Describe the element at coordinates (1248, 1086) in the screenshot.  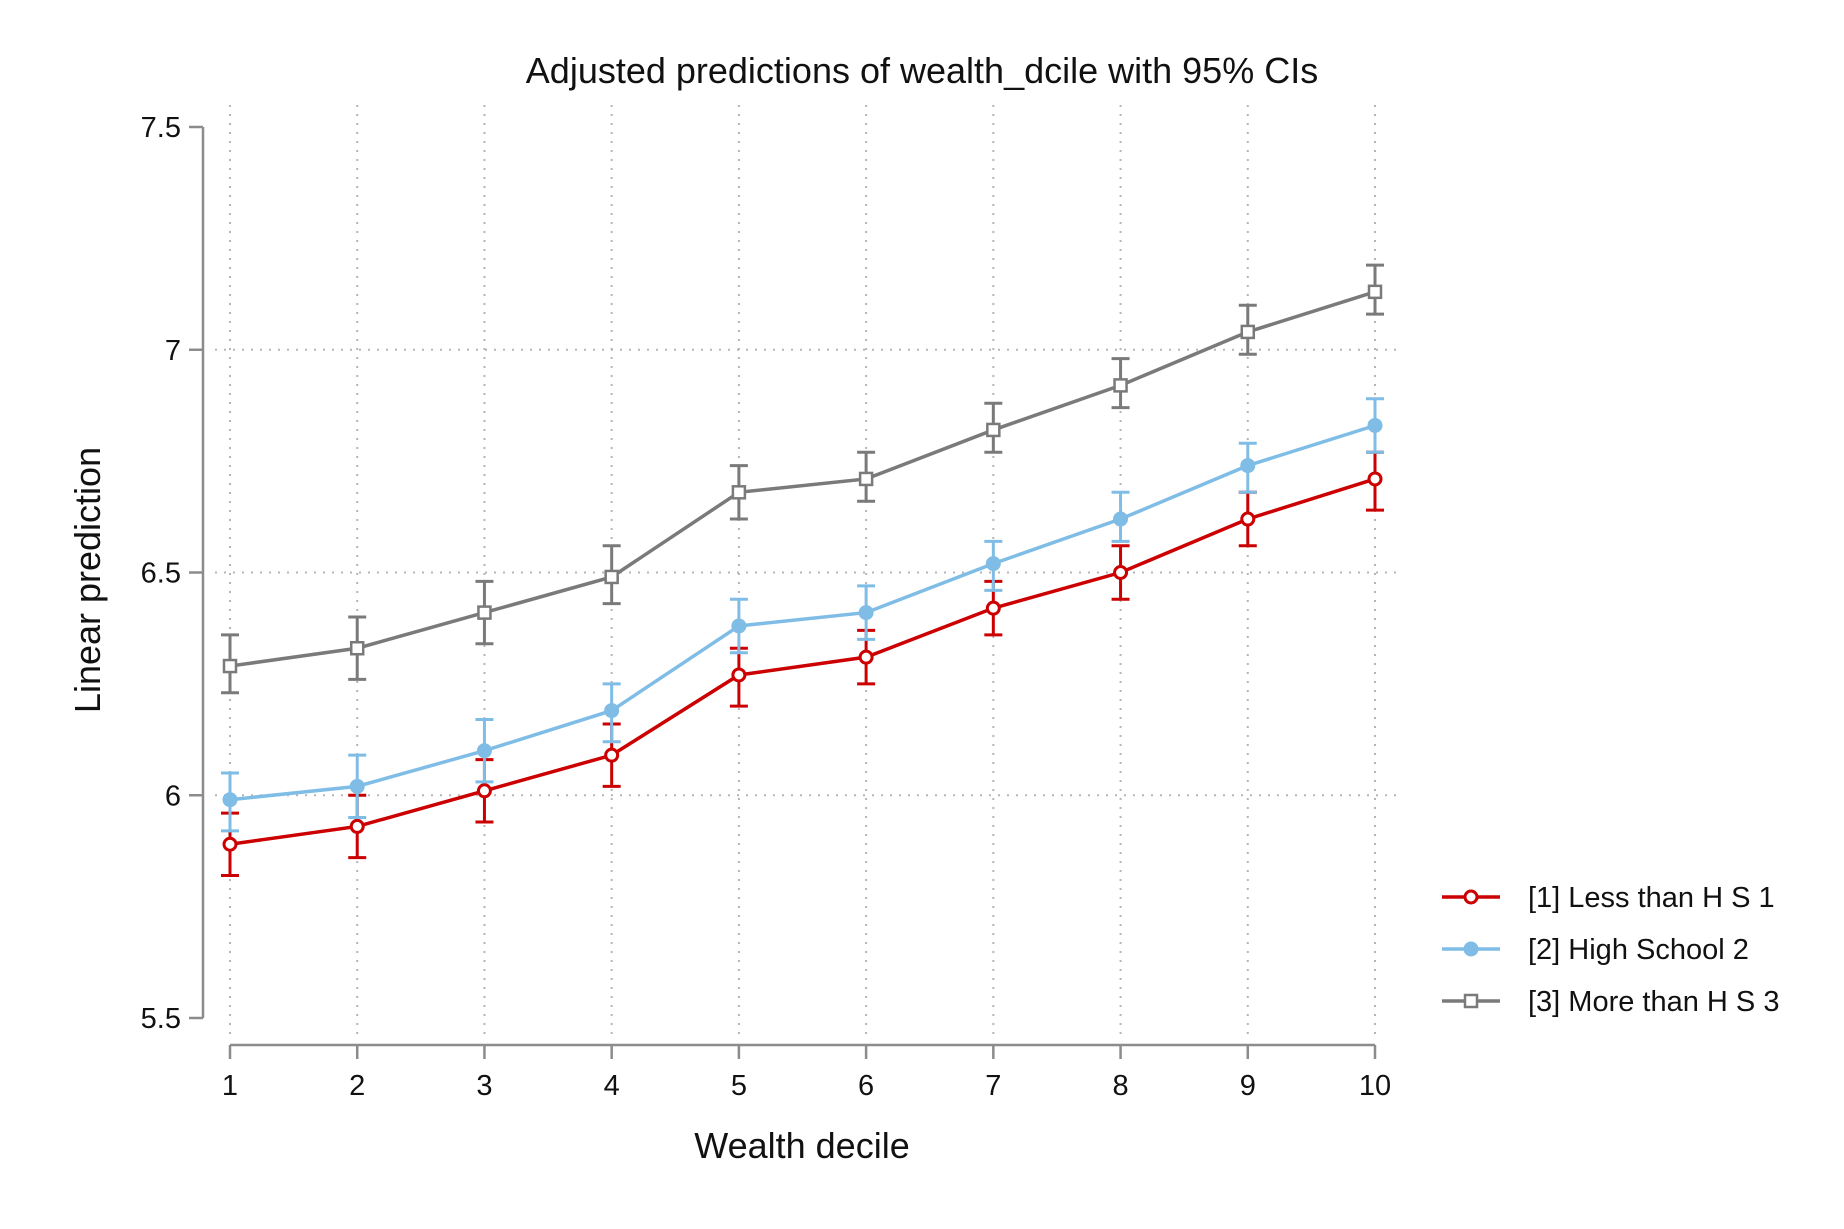
I see `x-tick-label: 9` at that location.